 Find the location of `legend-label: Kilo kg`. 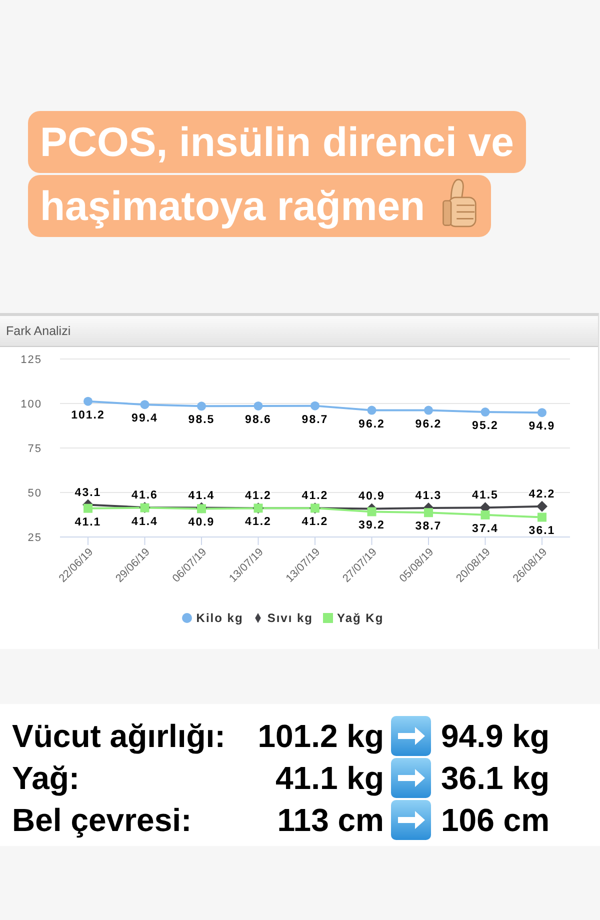

legend-label: Kilo kg is located at coordinates (220, 618).